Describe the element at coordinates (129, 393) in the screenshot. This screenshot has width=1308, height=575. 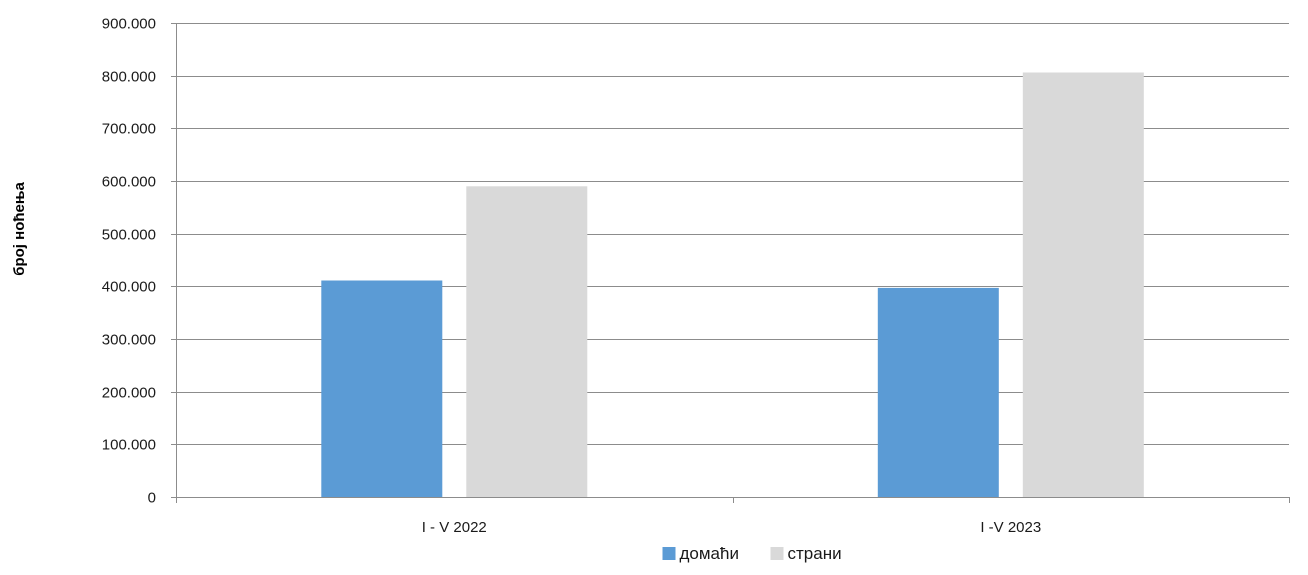
I see `y-tick-label: 200.000` at that location.